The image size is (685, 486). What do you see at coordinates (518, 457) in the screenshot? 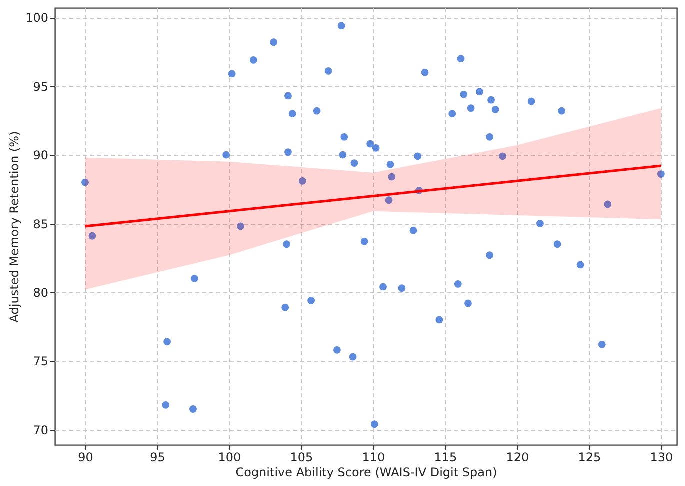
I see `x-tick-label: 120` at bounding box center [518, 457].